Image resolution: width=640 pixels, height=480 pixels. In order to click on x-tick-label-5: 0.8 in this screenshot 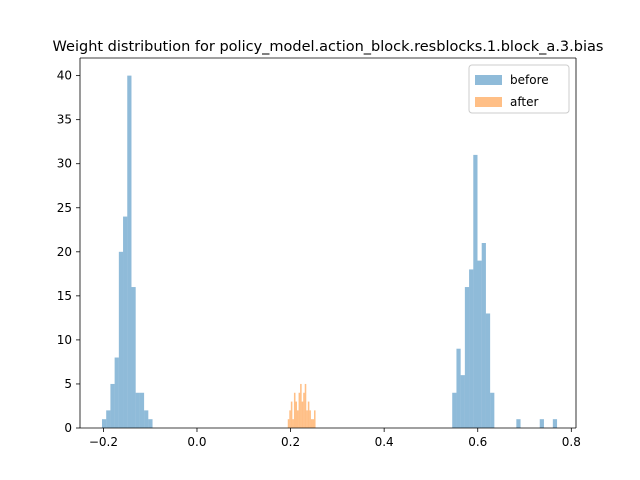, I will do `click(571, 442)`.